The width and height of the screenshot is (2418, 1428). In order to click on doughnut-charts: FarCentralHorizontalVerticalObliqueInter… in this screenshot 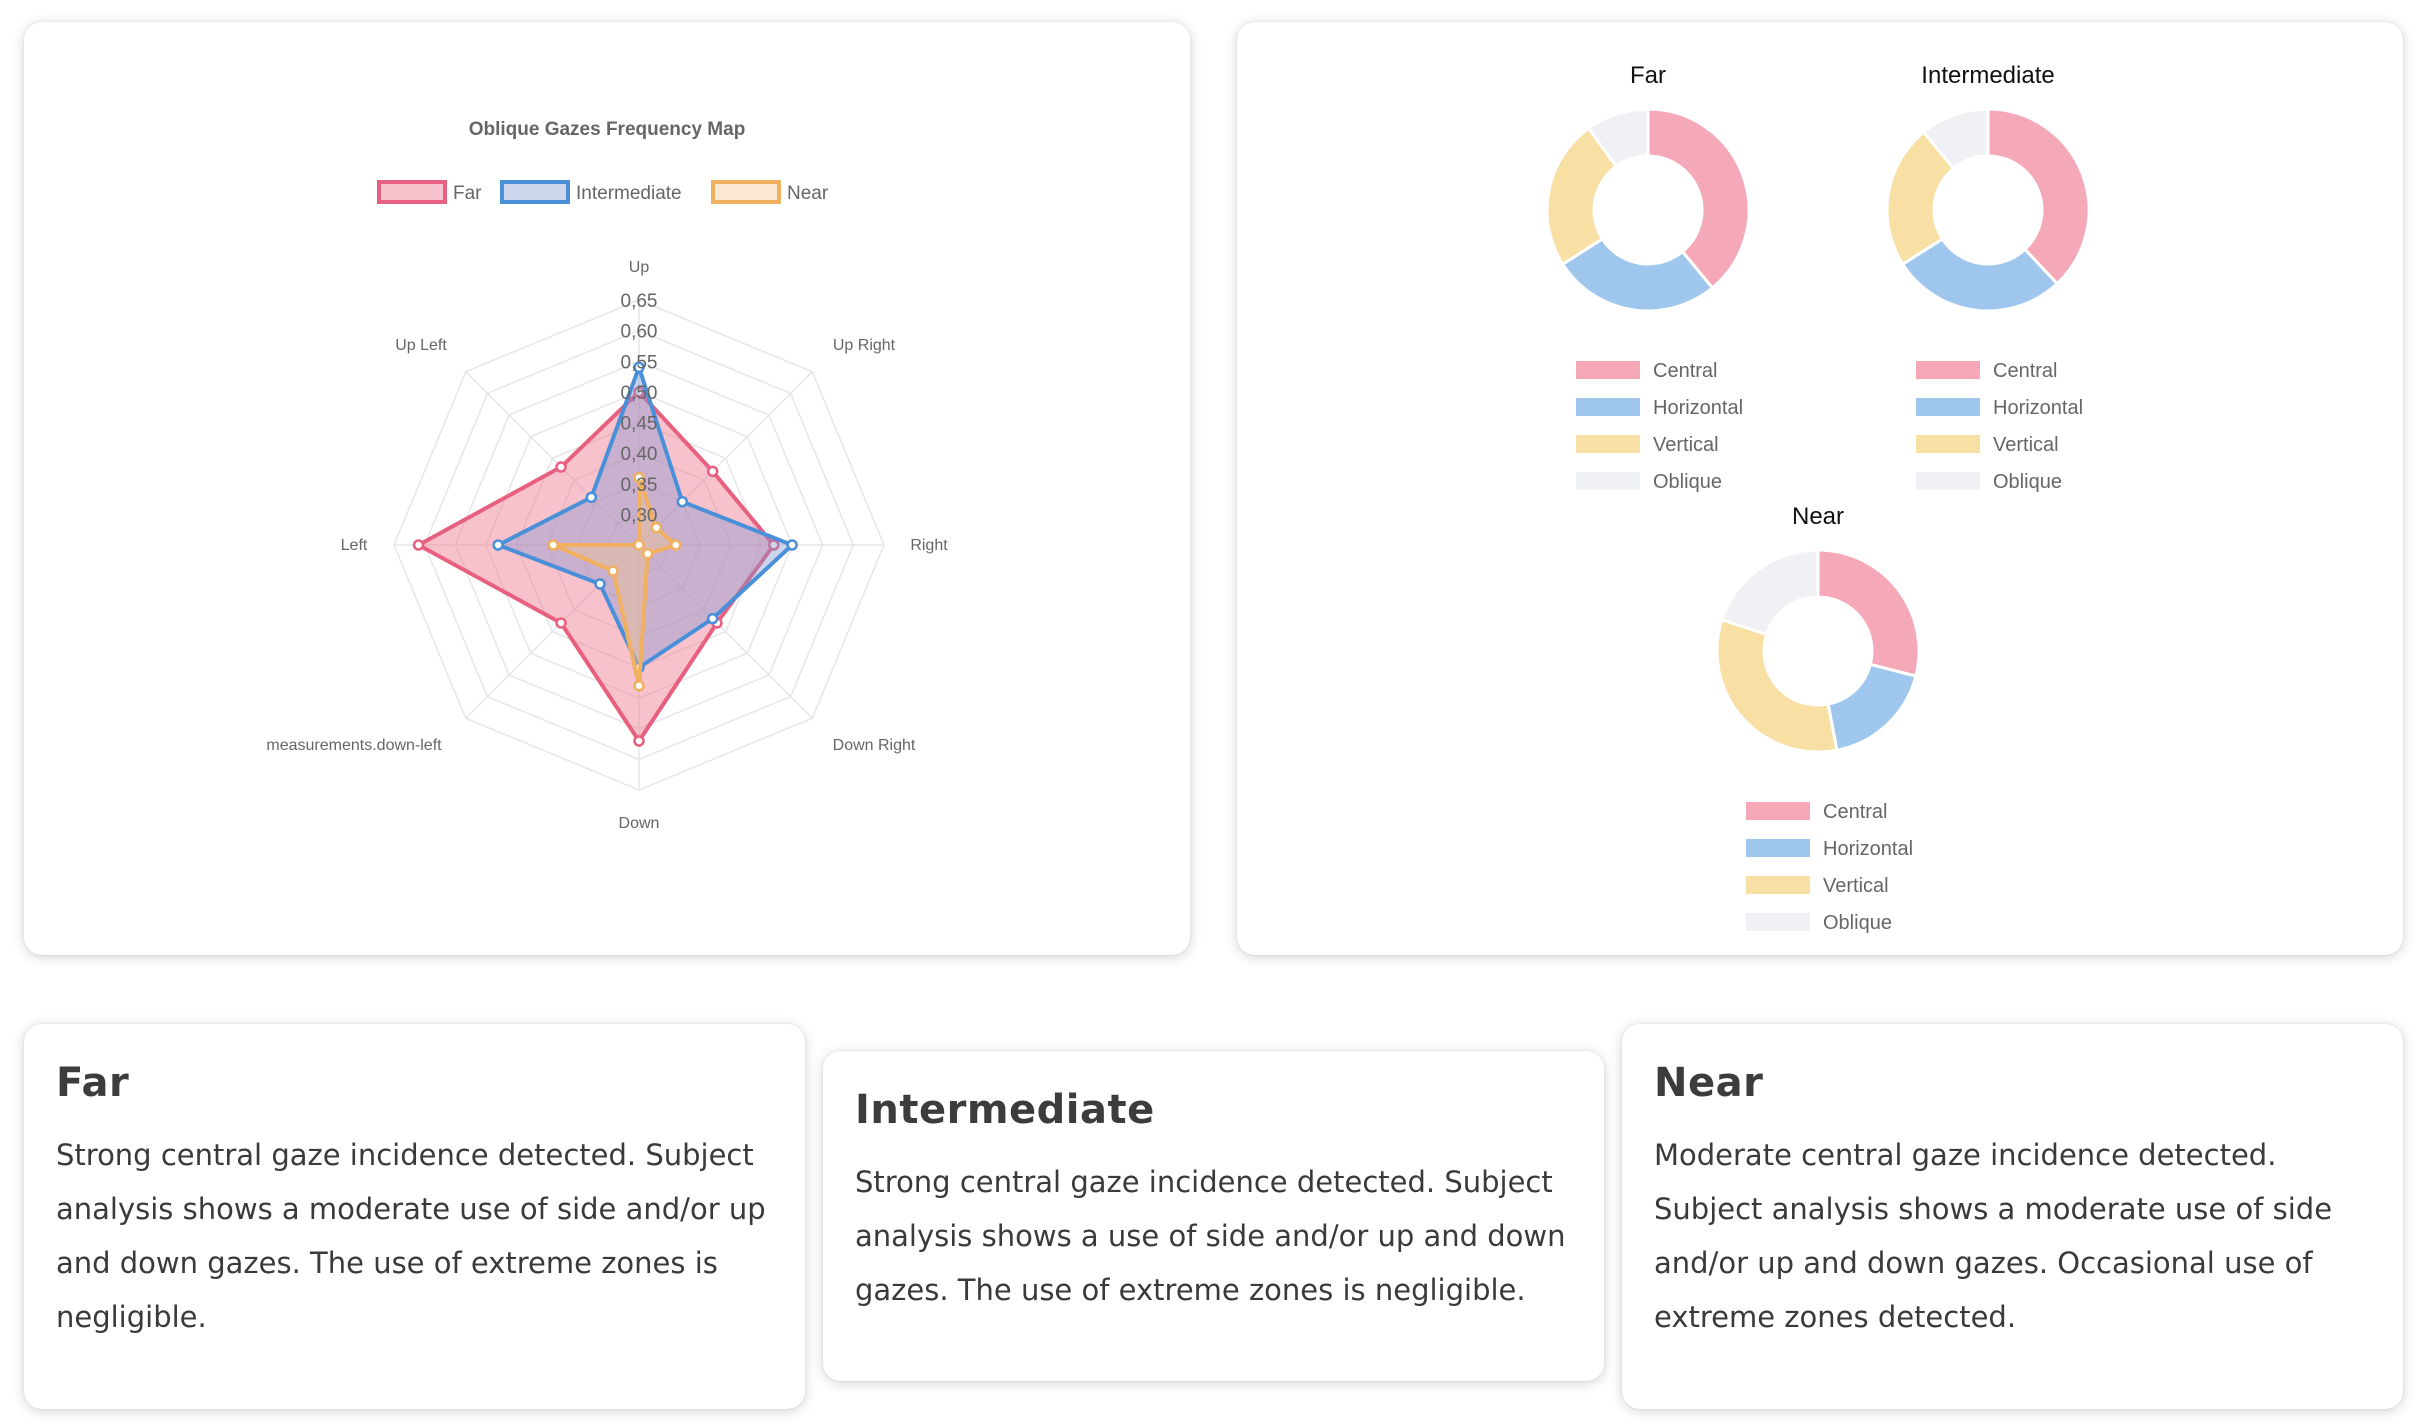, I will do `click(1818, 498)`.